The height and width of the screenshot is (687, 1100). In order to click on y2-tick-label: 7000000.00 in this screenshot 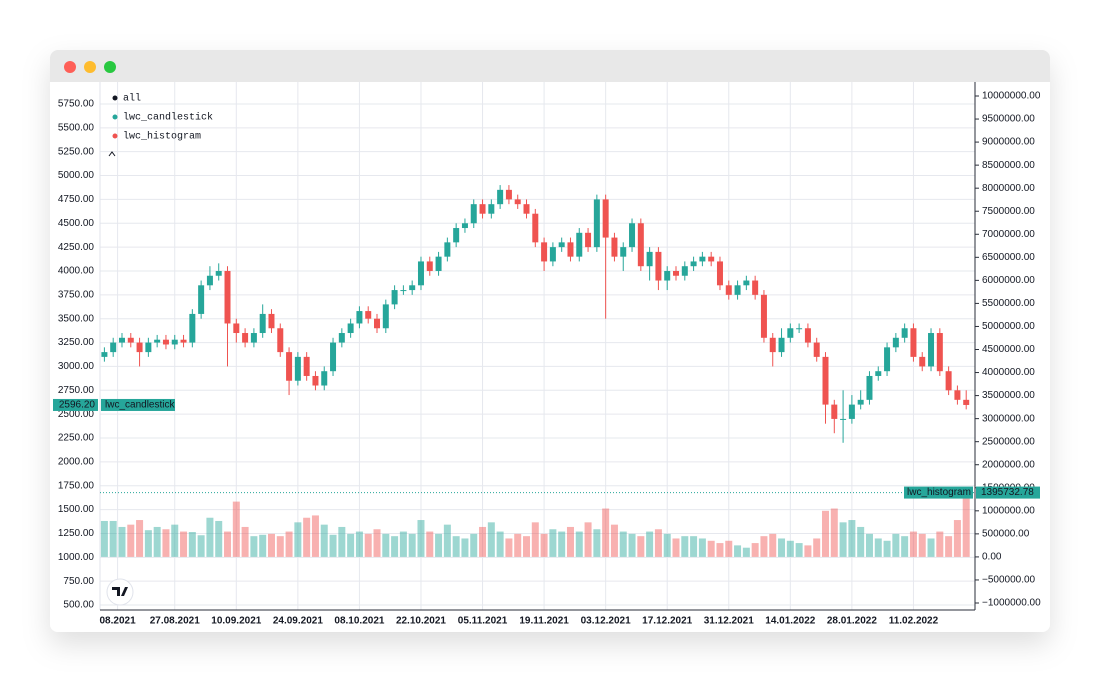, I will do `click(1008, 234)`.